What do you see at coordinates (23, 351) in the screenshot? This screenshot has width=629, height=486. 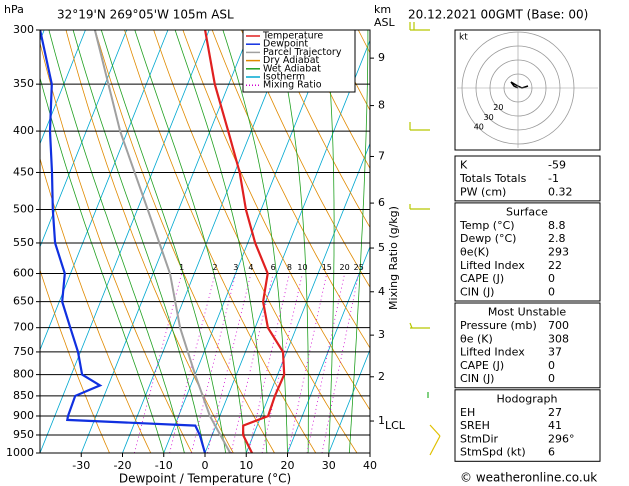 I see `y-tick-label: 750` at bounding box center [23, 351].